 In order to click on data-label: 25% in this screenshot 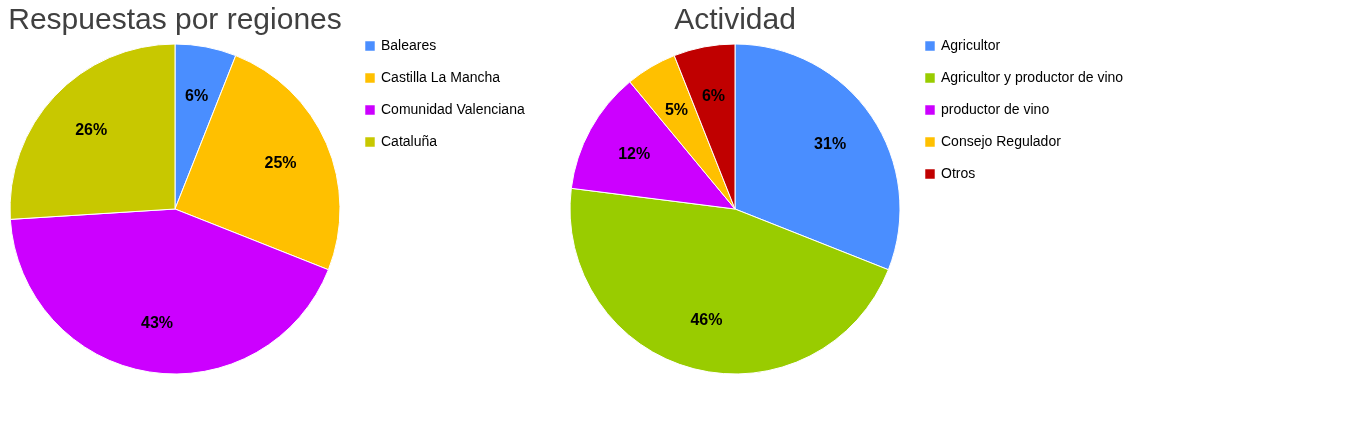, I will do `click(280, 163)`.